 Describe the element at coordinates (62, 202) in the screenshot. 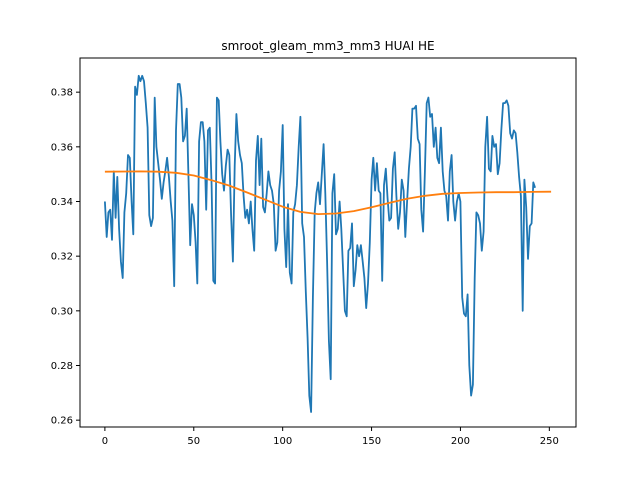

I see `y-tick-label: 0.34` at that location.